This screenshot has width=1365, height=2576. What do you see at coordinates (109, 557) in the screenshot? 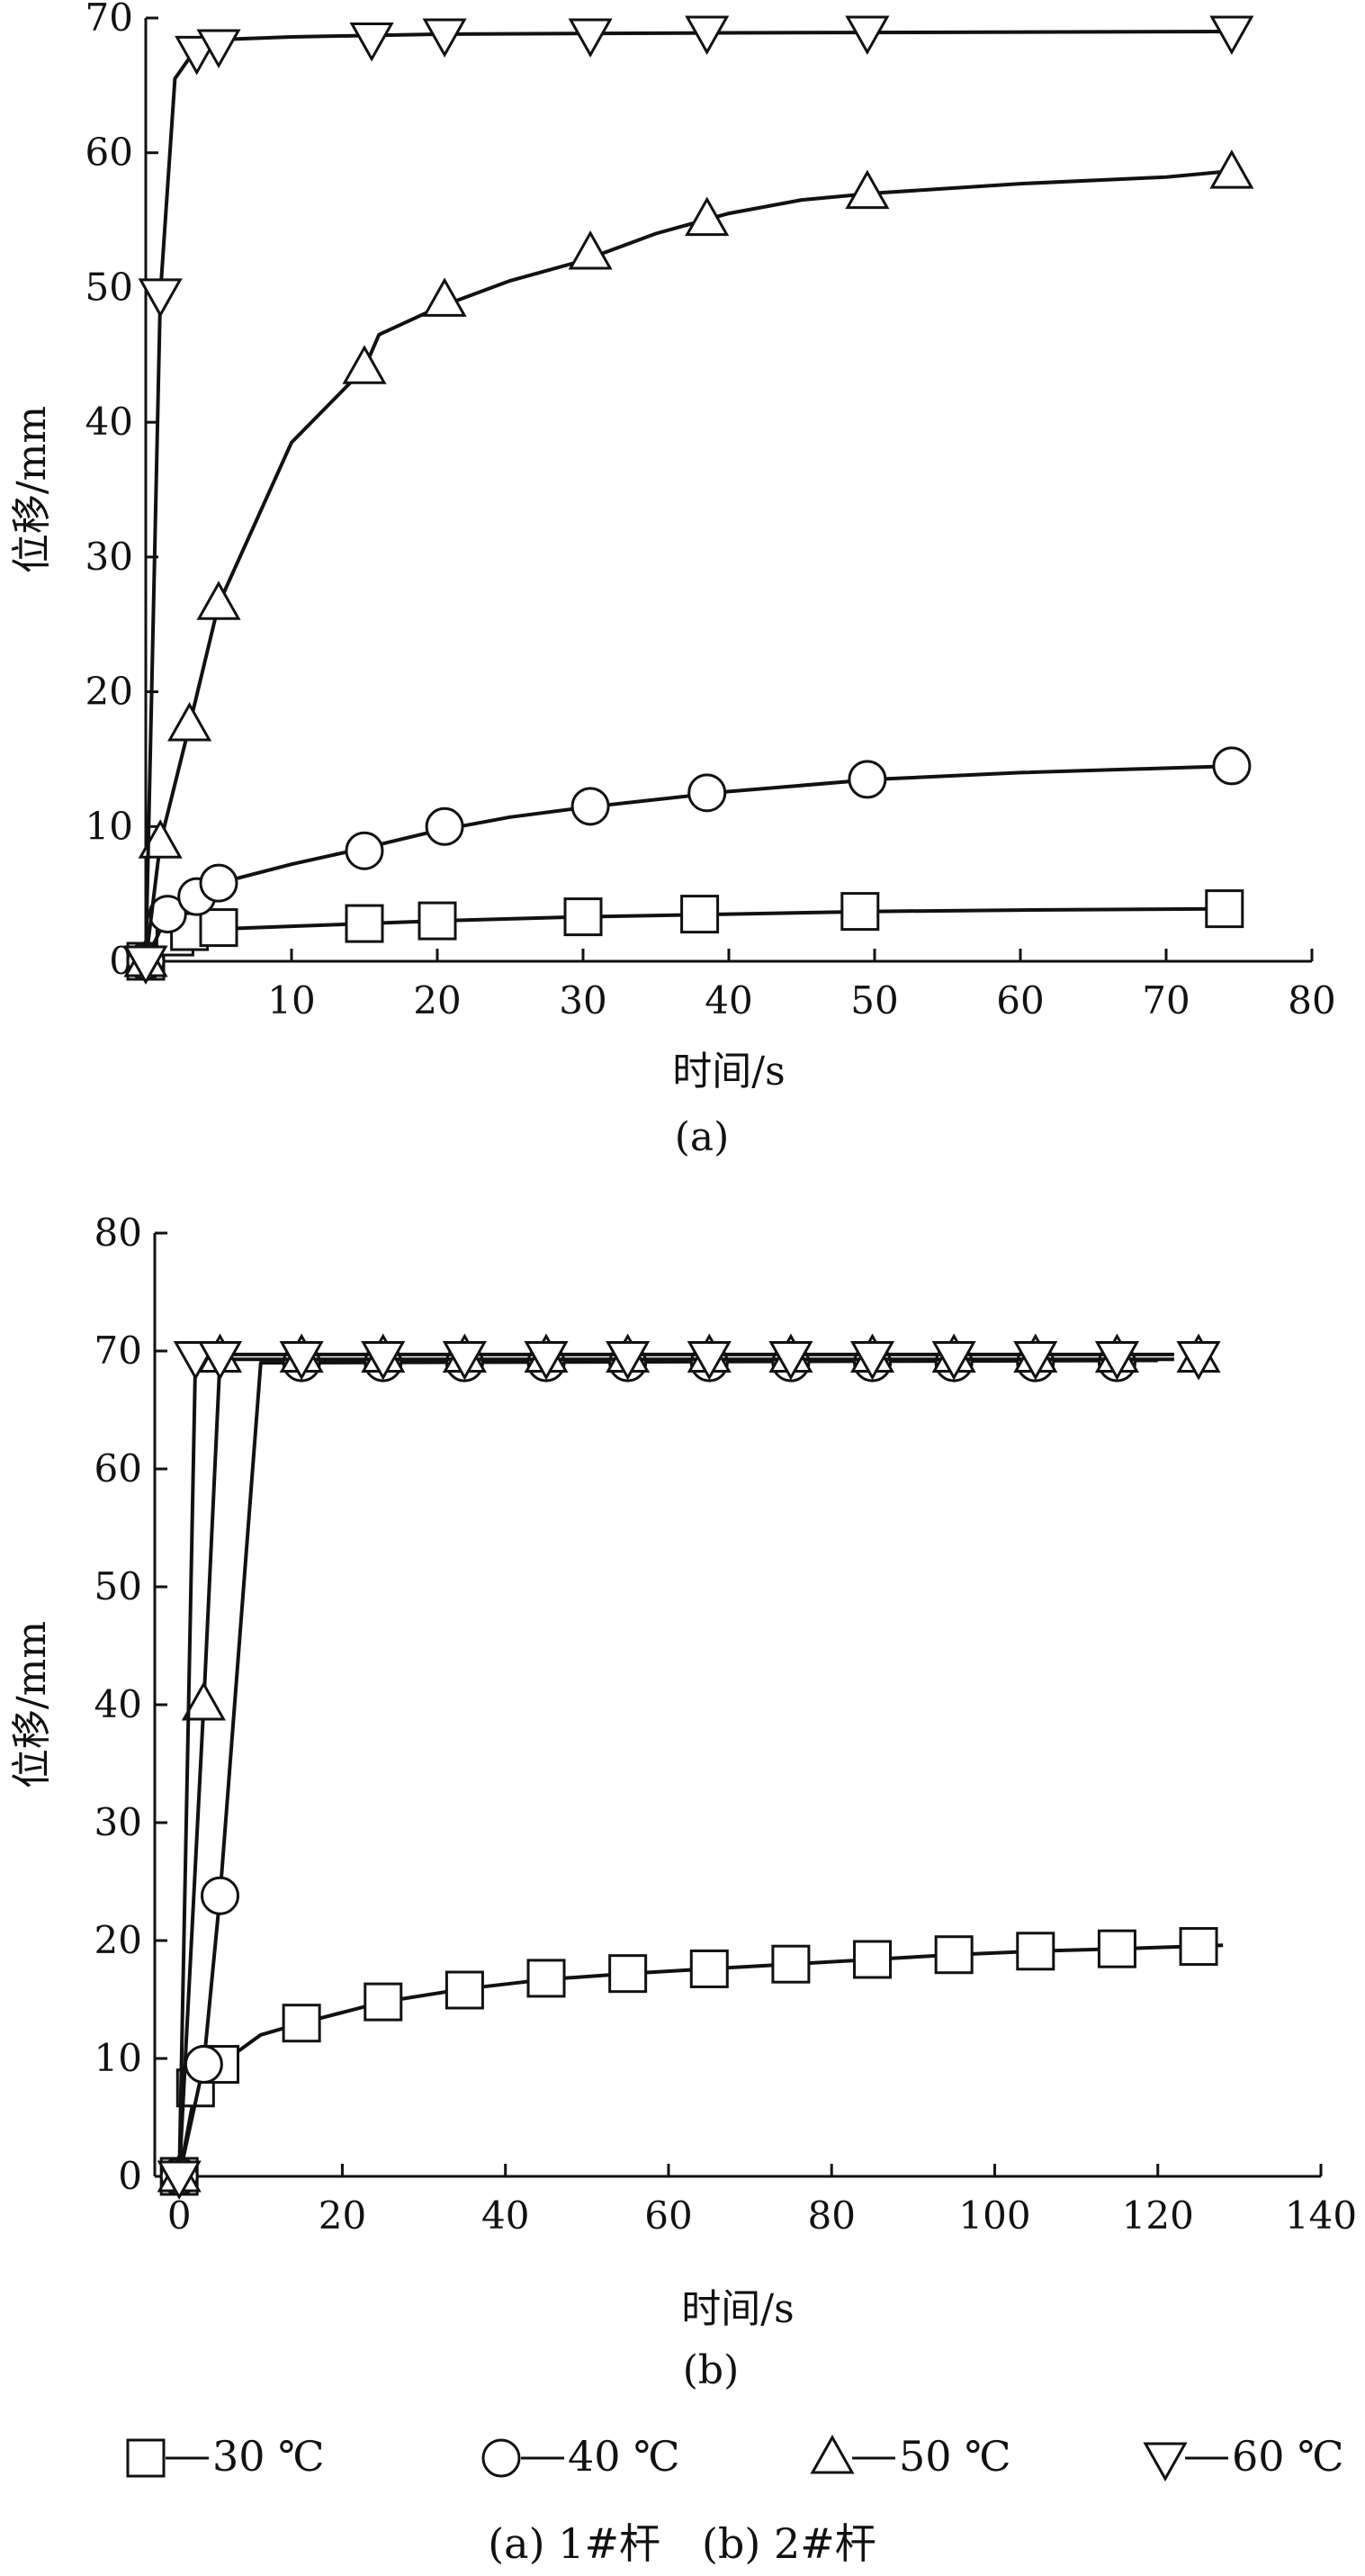
I see `y-tick-label: 30` at bounding box center [109, 557].